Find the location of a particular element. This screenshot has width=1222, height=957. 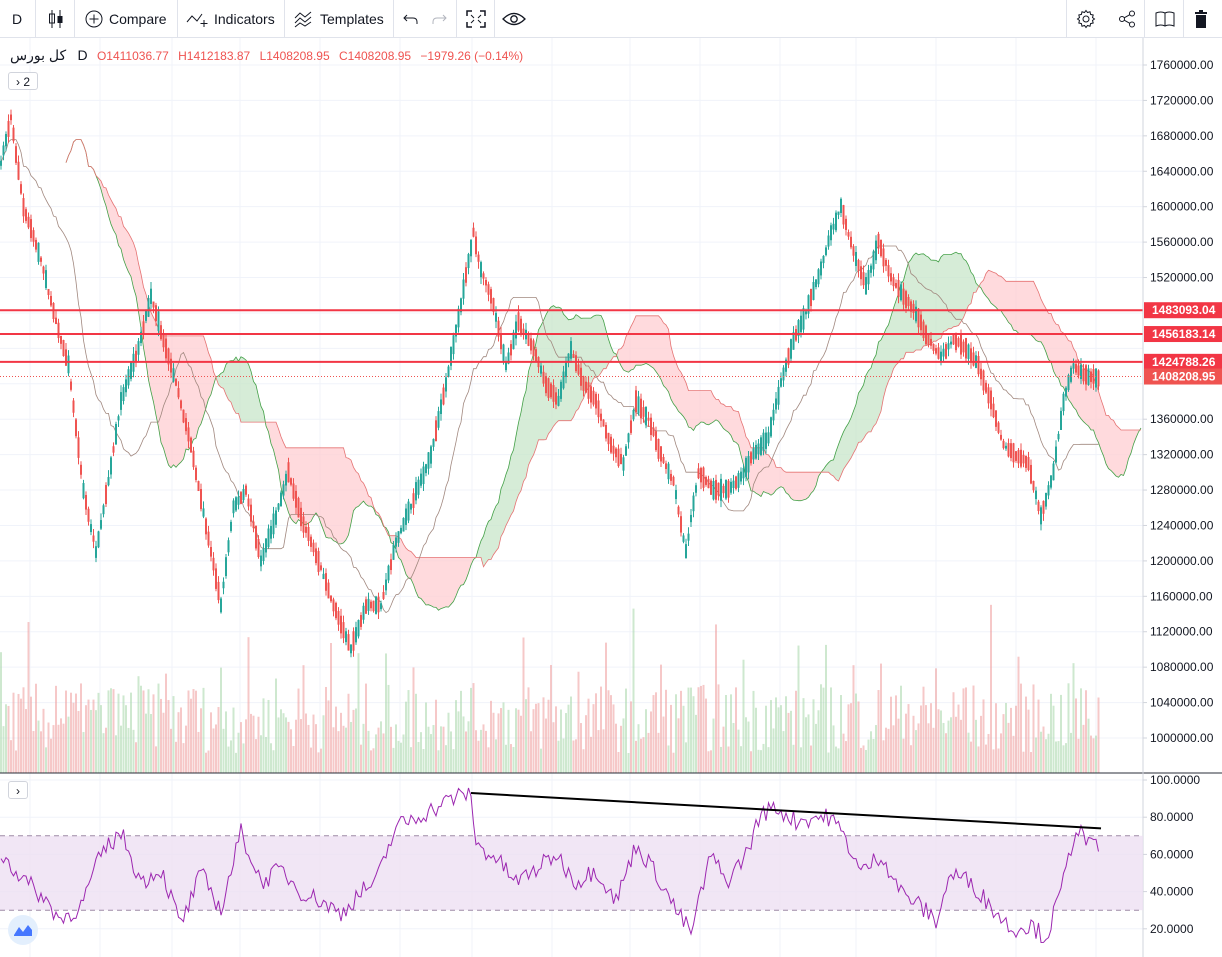

indicators-toggle-button: › 2 is located at coordinates (23, 81).